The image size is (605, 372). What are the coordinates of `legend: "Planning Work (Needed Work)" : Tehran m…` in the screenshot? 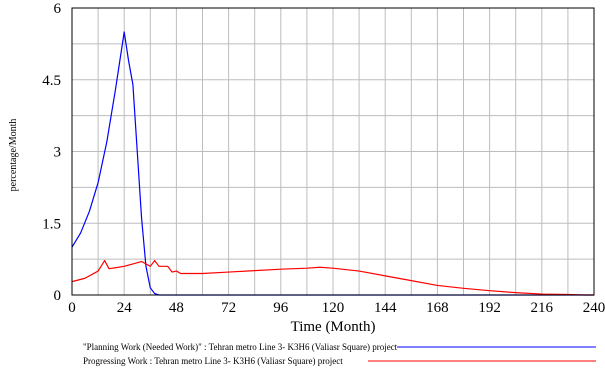 It's located at (339, 354).